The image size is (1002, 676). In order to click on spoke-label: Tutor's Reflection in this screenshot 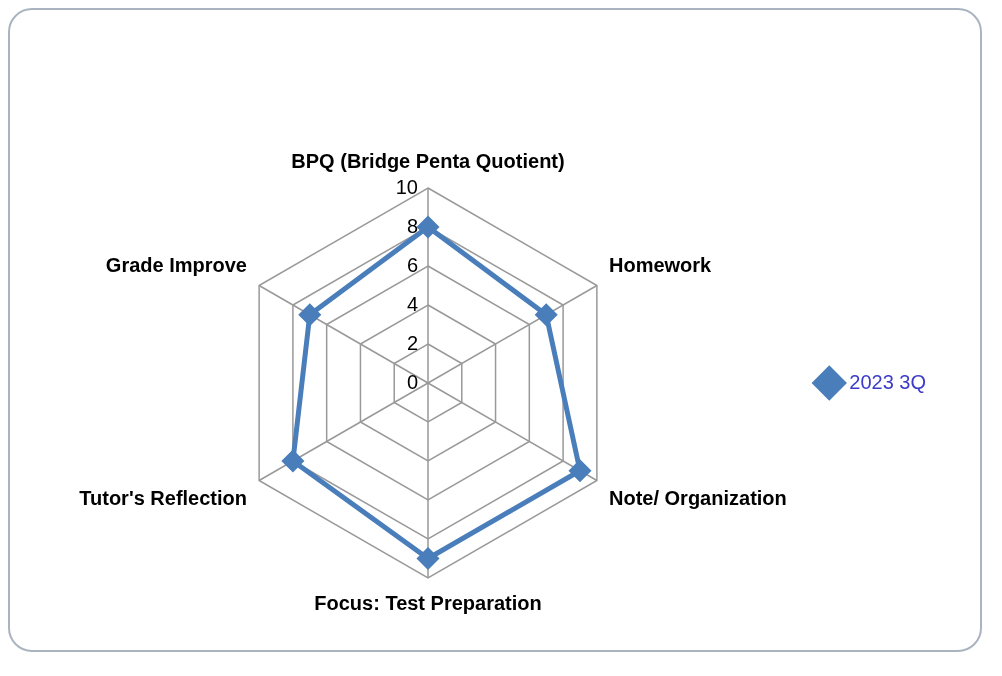, I will do `click(163, 498)`.